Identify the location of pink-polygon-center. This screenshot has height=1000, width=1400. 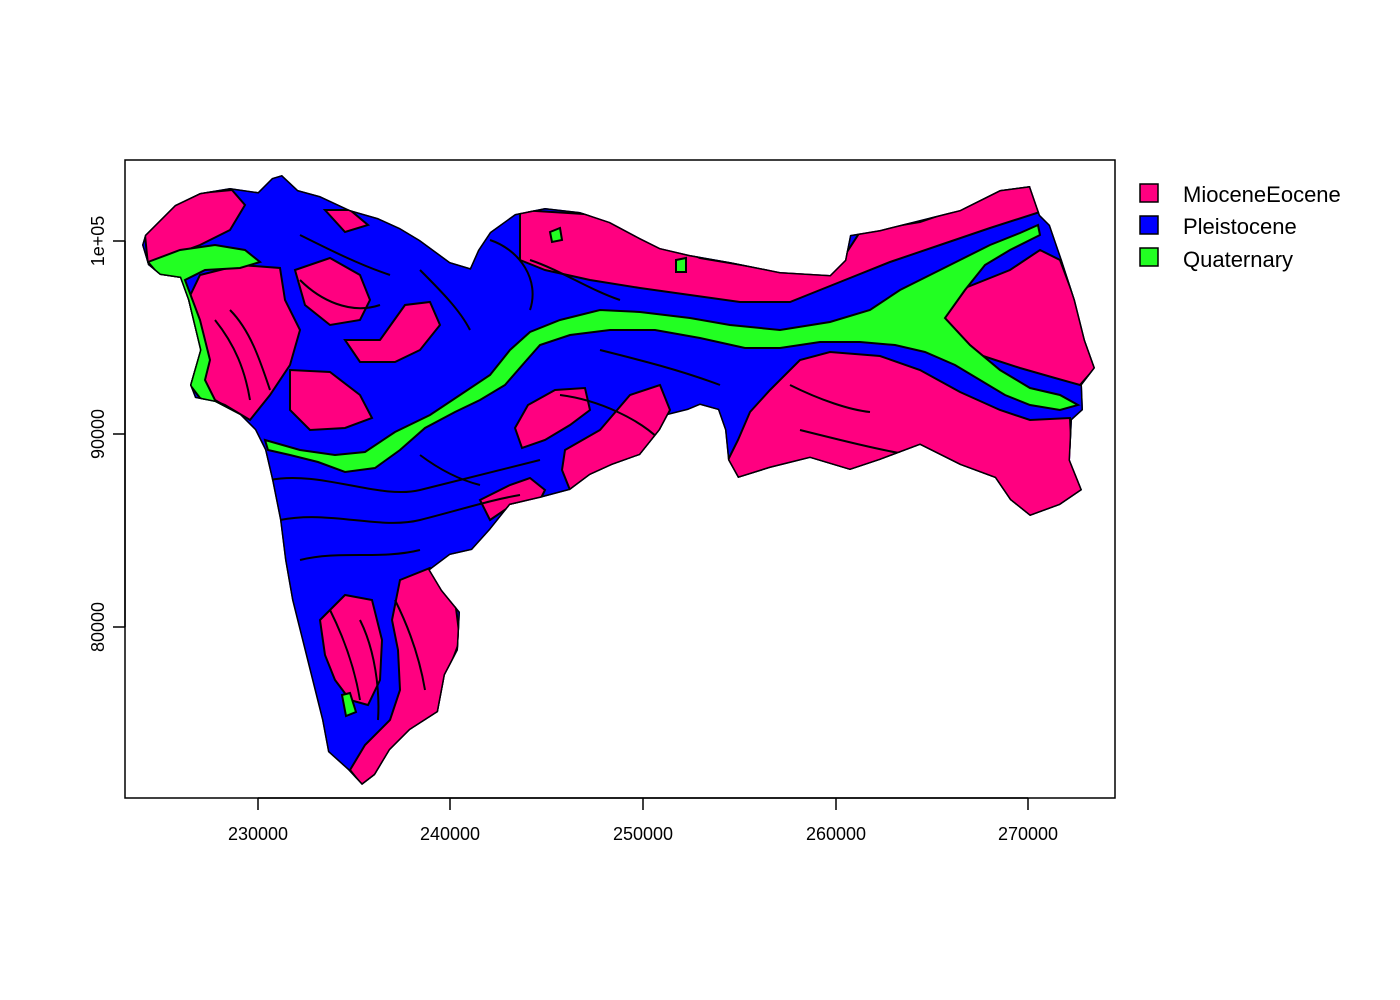
(552, 418).